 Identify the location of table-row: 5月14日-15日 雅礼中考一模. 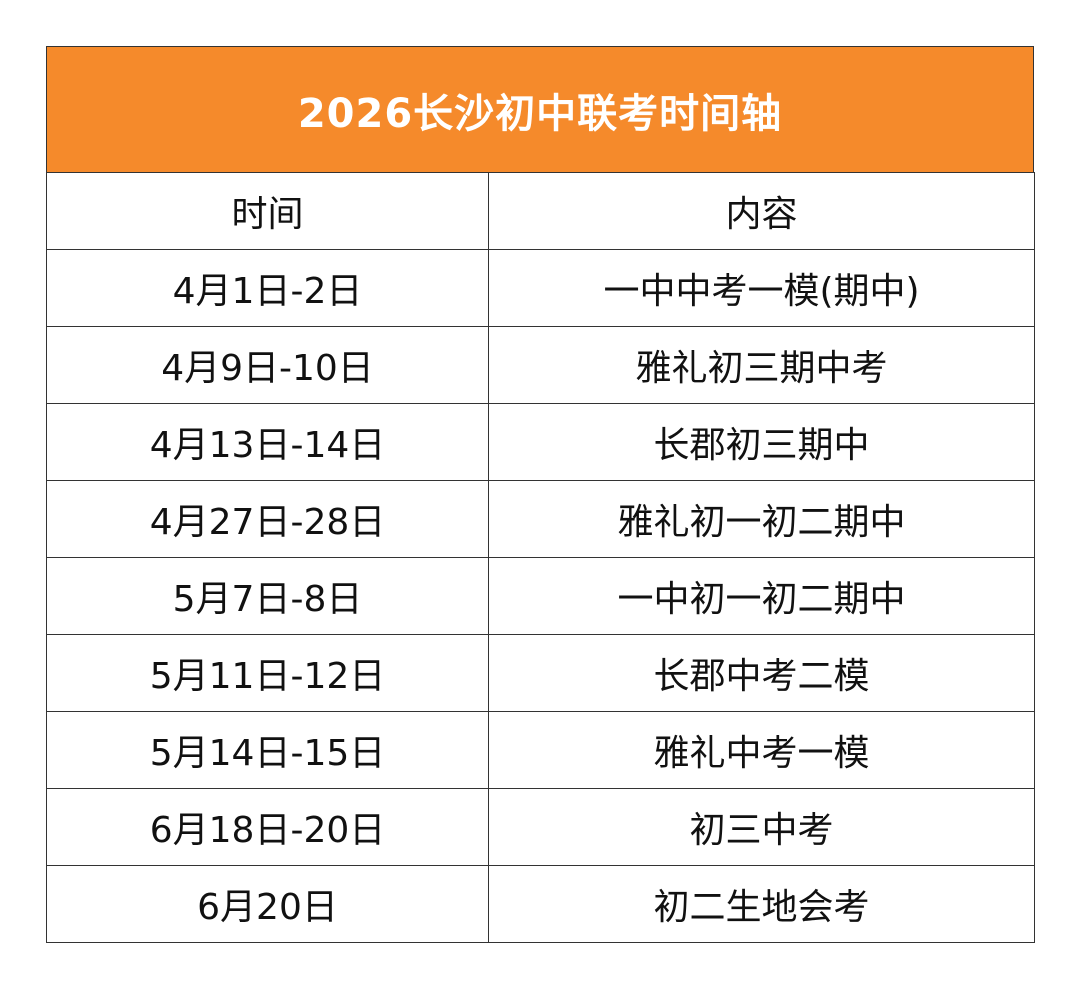
(540, 750).